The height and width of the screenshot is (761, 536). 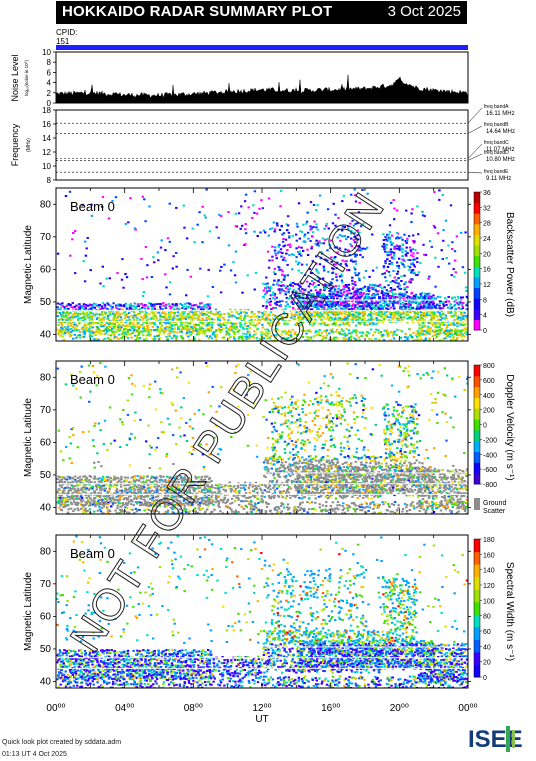 What do you see at coordinates (46, 269) in the screenshot?
I see `lat-tick-label: 60` at bounding box center [46, 269].